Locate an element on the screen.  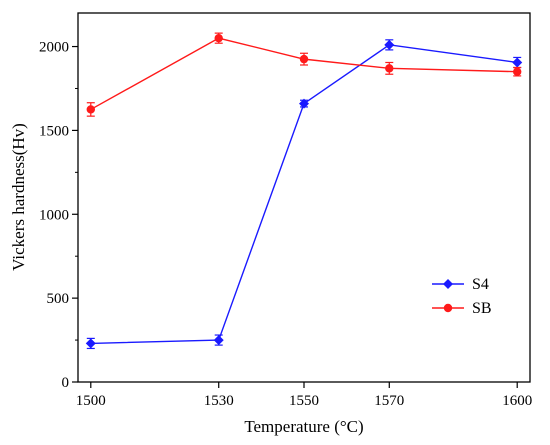
x-tick-label: 1550 is located at coordinates (304, 401).